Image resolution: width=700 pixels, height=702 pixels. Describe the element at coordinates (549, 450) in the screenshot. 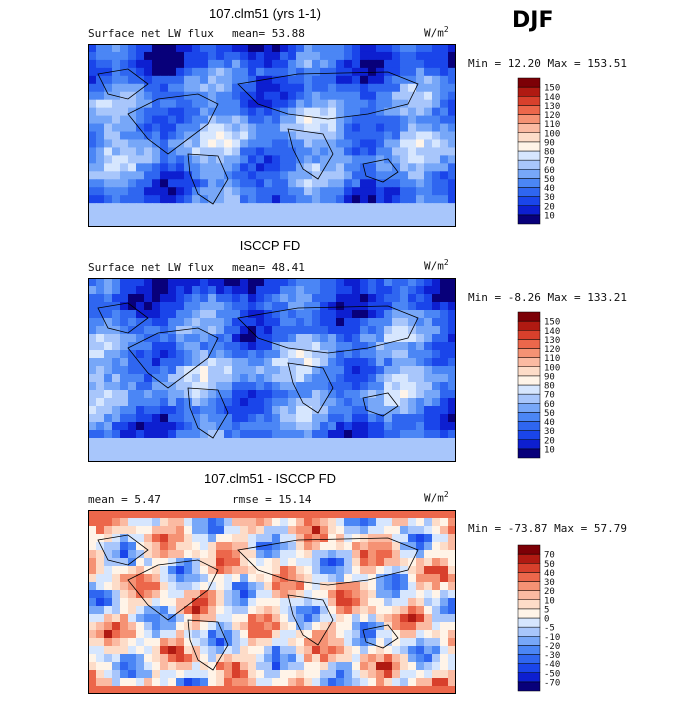

I see `colorbar-tick-label: 10` at that location.